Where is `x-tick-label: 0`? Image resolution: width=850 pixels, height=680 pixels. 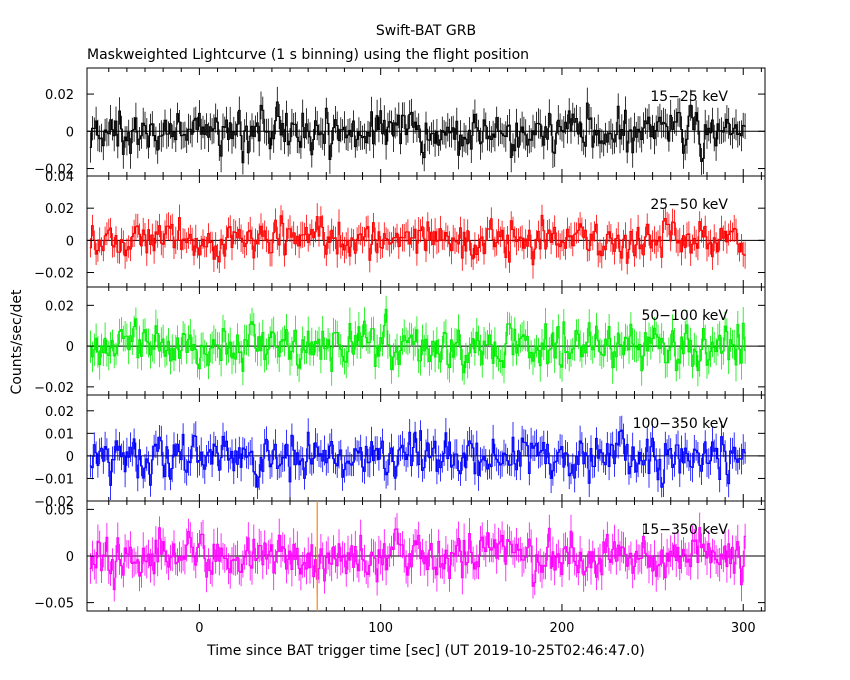 x-tick-label: 0 is located at coordinates (199, 628).